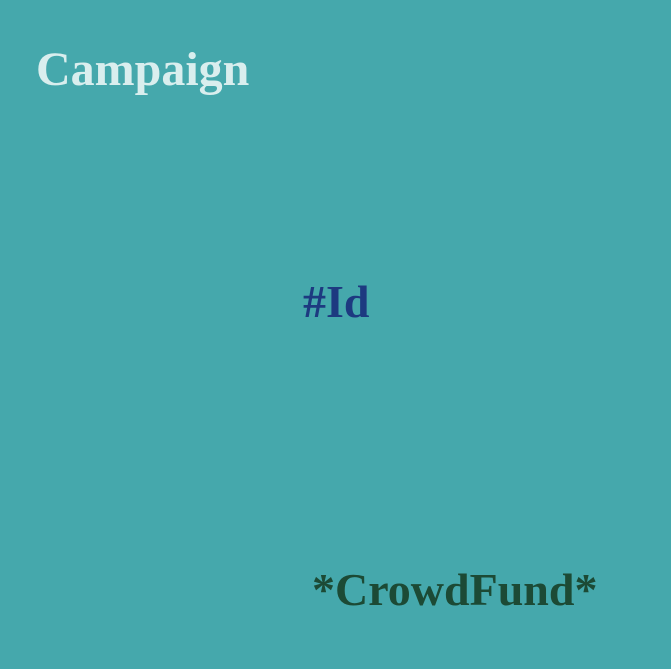  What do you see at coordinates (336, 301) in the screenshot?
I see `id-tag: #Id` at bounding box center [336, 301].